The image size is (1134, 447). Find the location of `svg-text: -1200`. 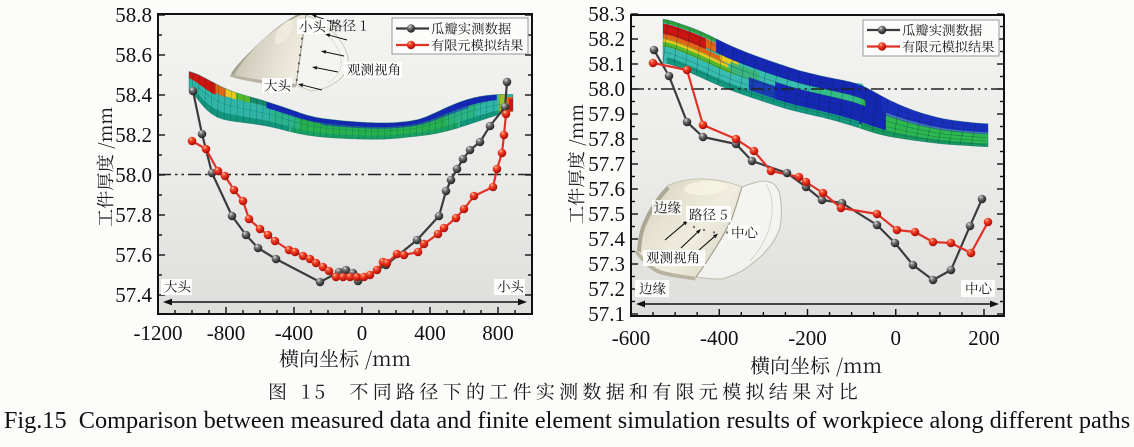

svg-text: -1200 is located at coordinates (158, 333).